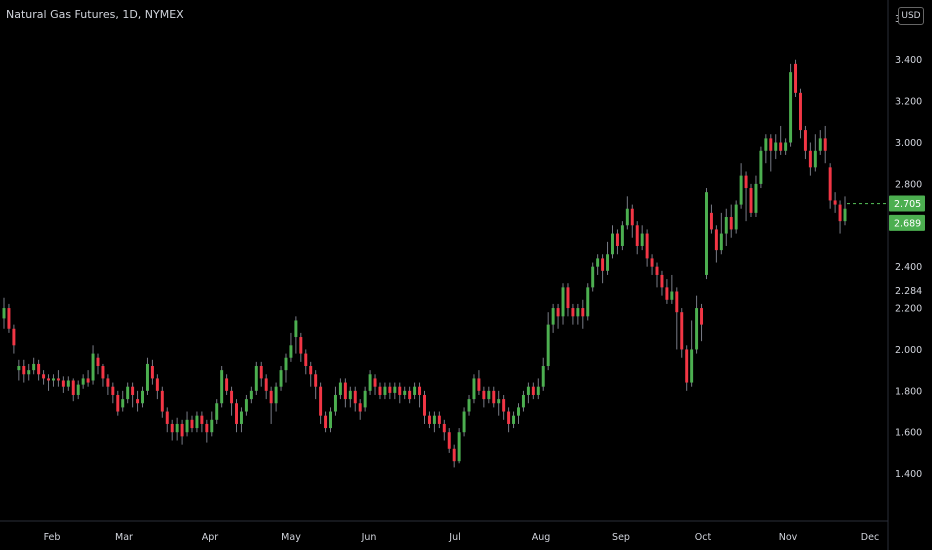  What do you see at coordinates (210, 537) in the screenshot?
I see `x-tick-label: Apr` at bounding box center [210, 537].